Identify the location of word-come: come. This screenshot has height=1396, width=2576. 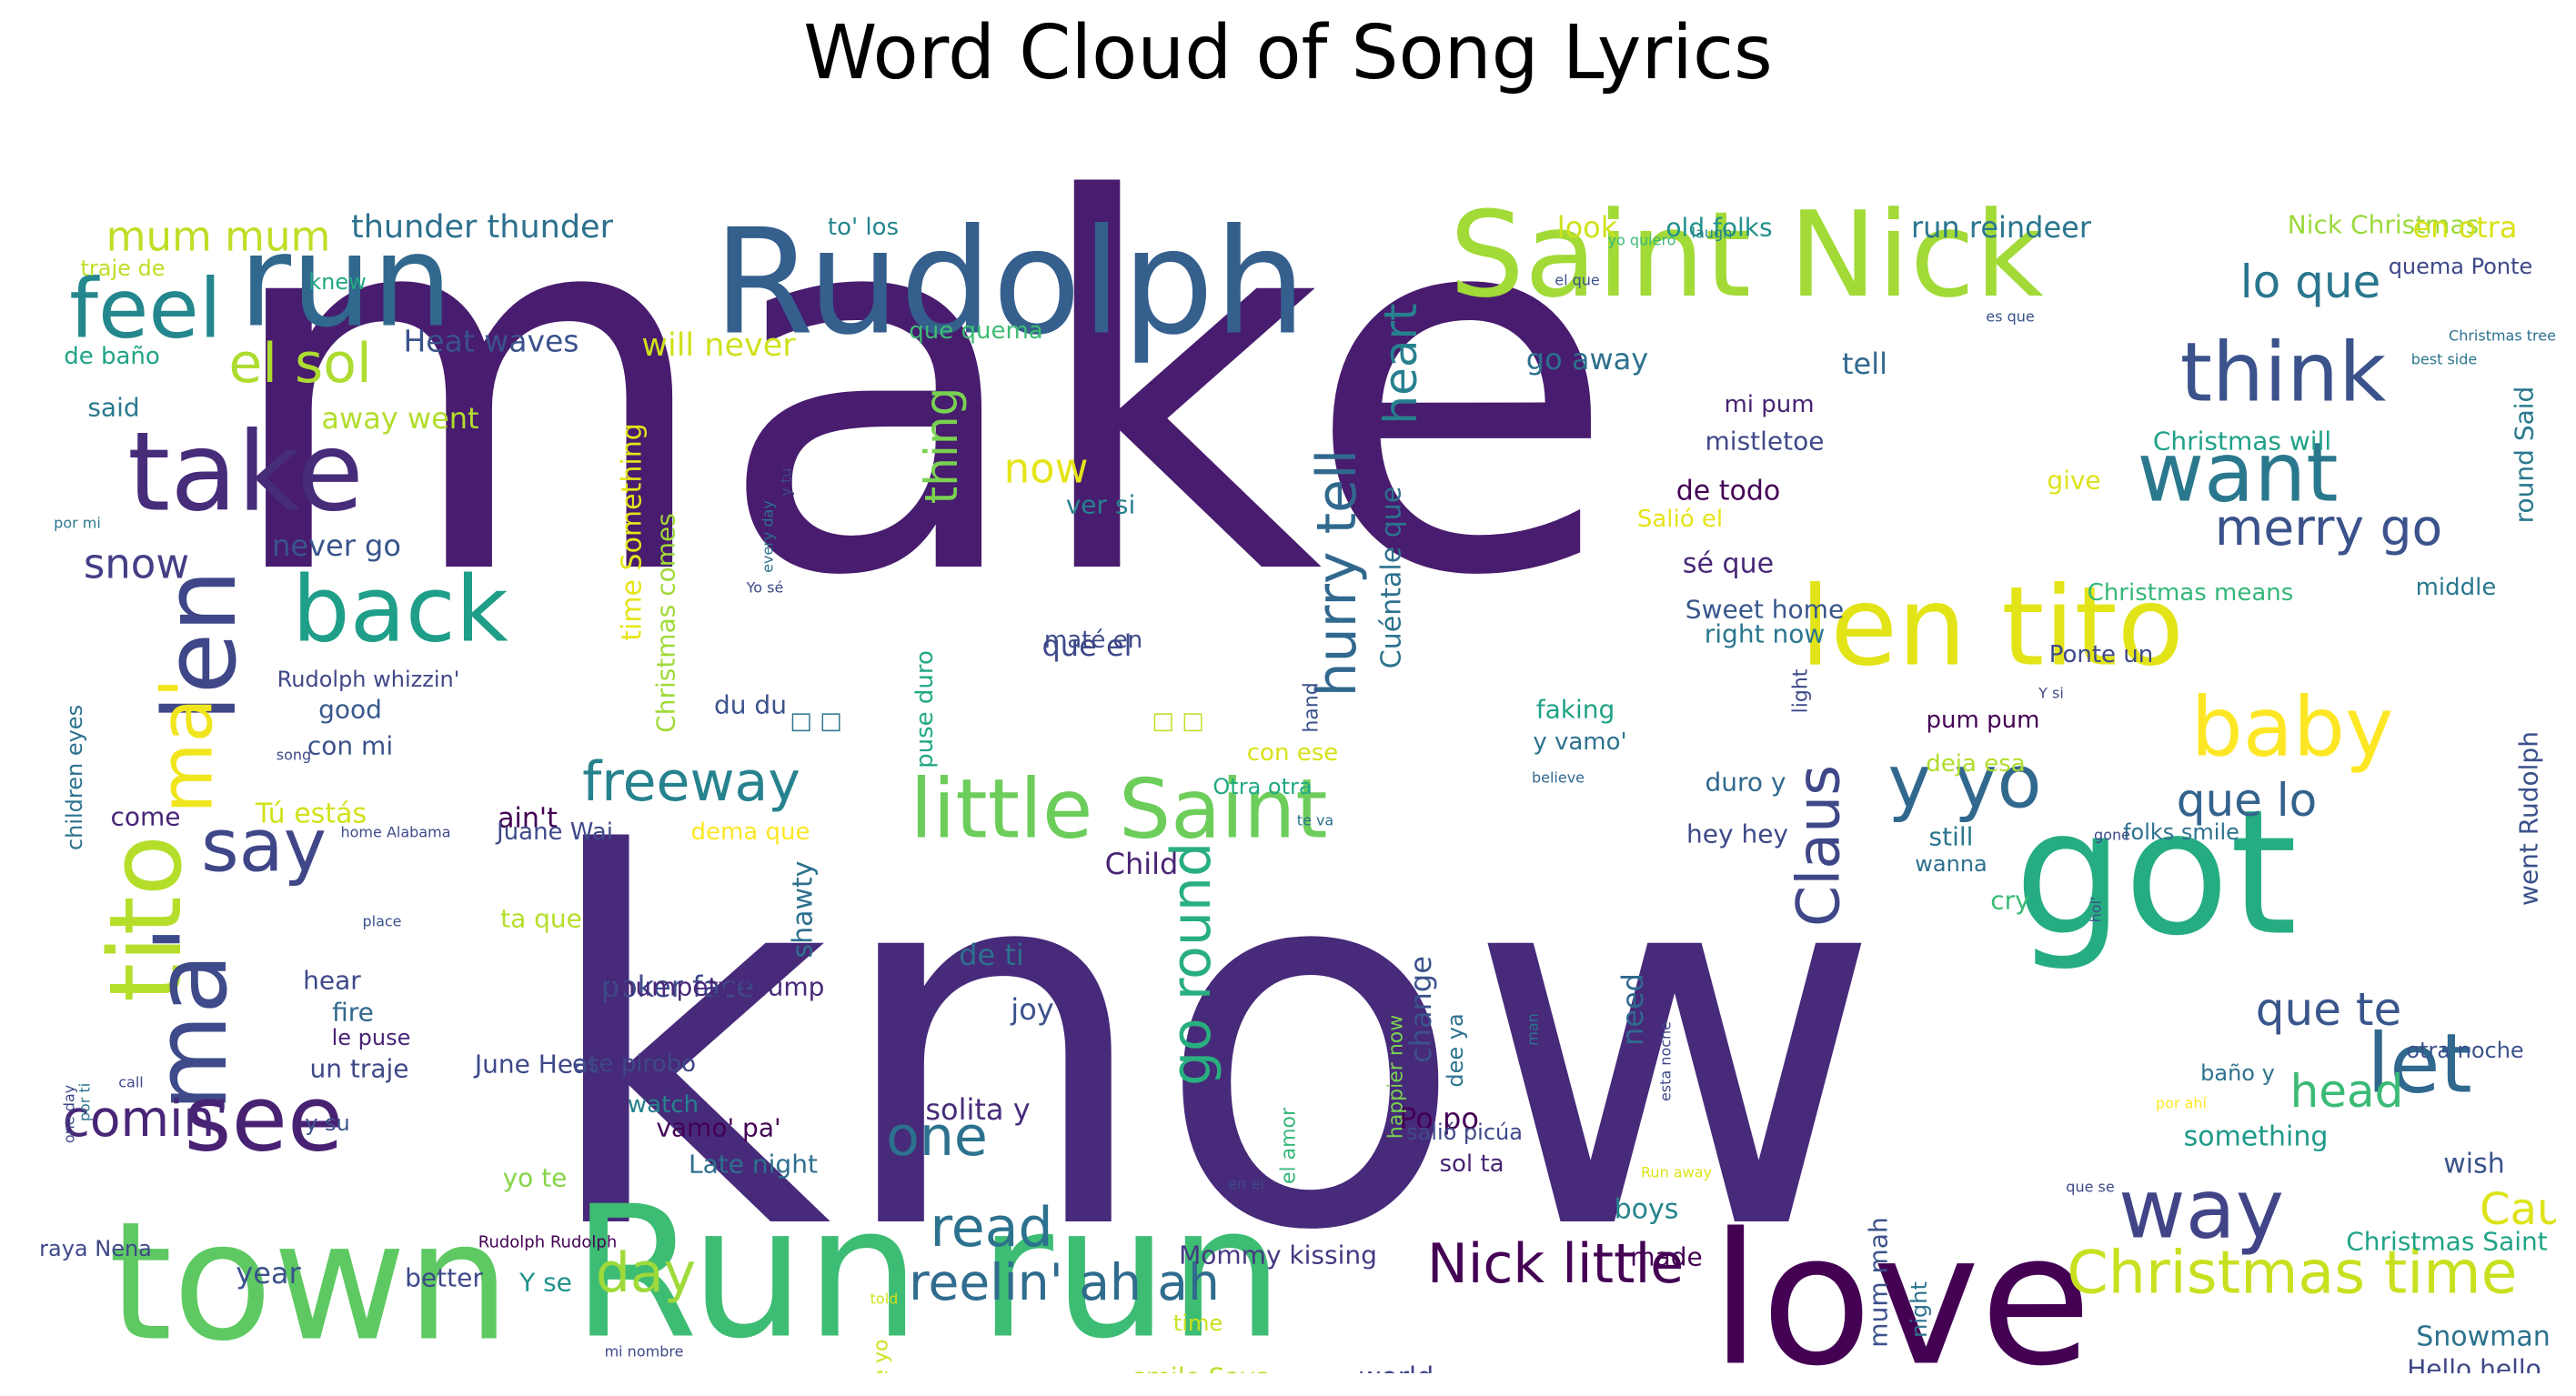
(145, 817).